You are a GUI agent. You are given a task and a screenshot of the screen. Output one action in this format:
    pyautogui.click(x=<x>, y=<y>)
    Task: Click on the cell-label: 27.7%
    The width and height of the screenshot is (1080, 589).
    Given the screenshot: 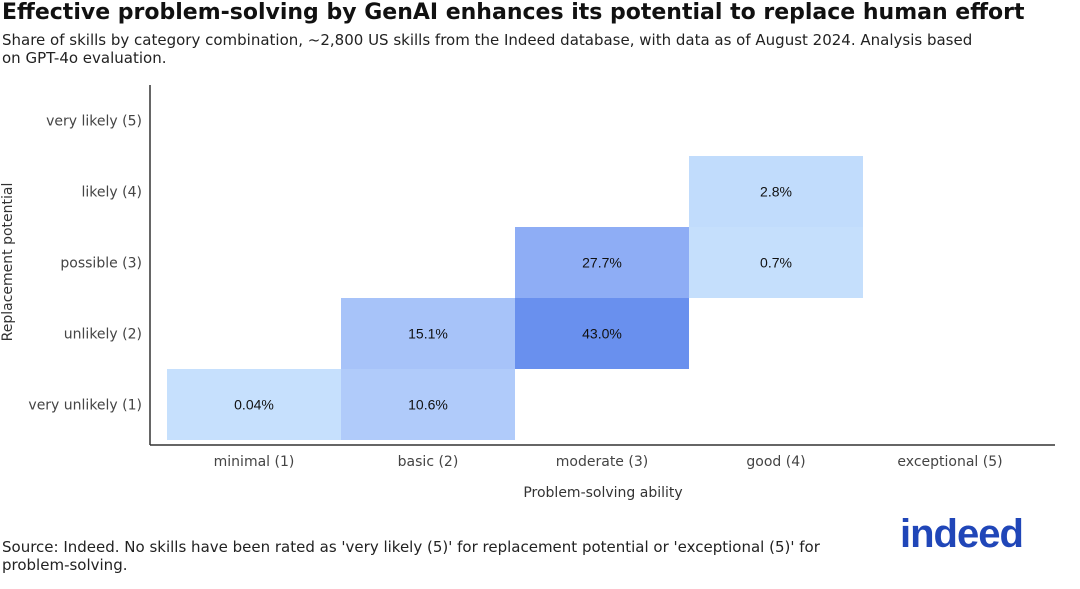 What is the action you would take?
    pyautogui.click(x=602, y=263)
    